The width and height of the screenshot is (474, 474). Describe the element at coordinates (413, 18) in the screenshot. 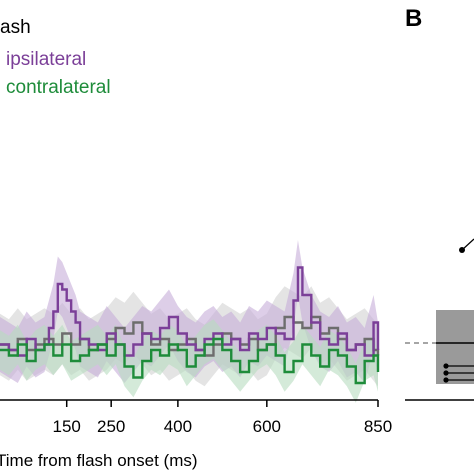

I see `panel-label: B` at that location.